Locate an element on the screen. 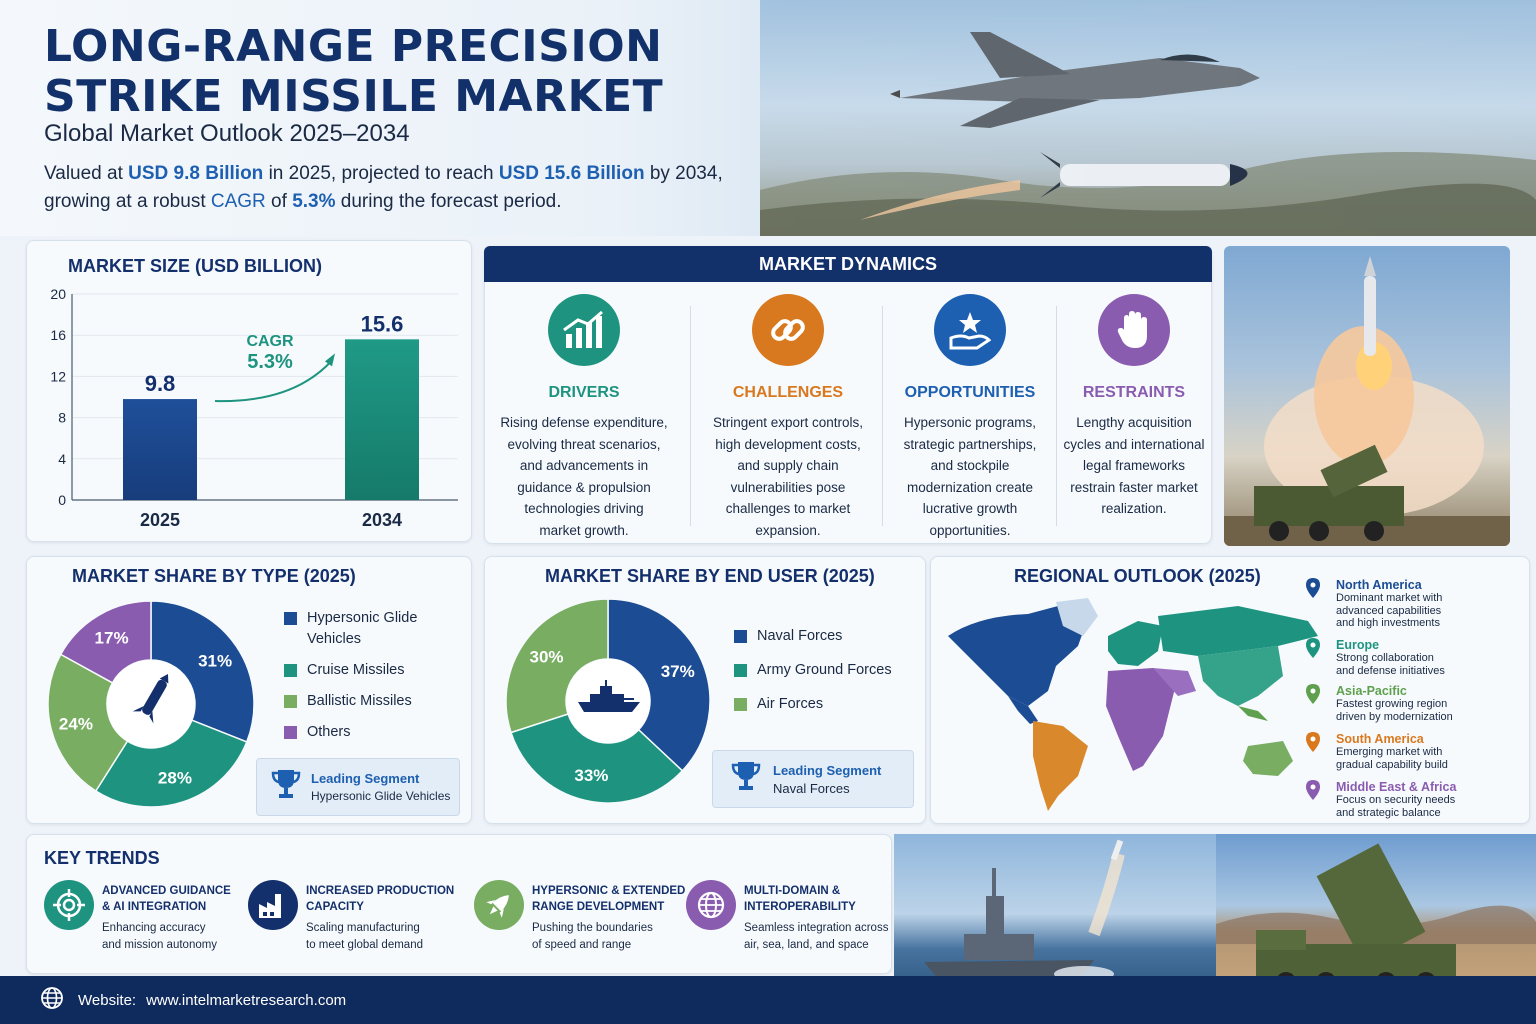 The width and height of the screenshot is (1536, 1024). text-line: and supply chain is located at coordinates (788, 465).